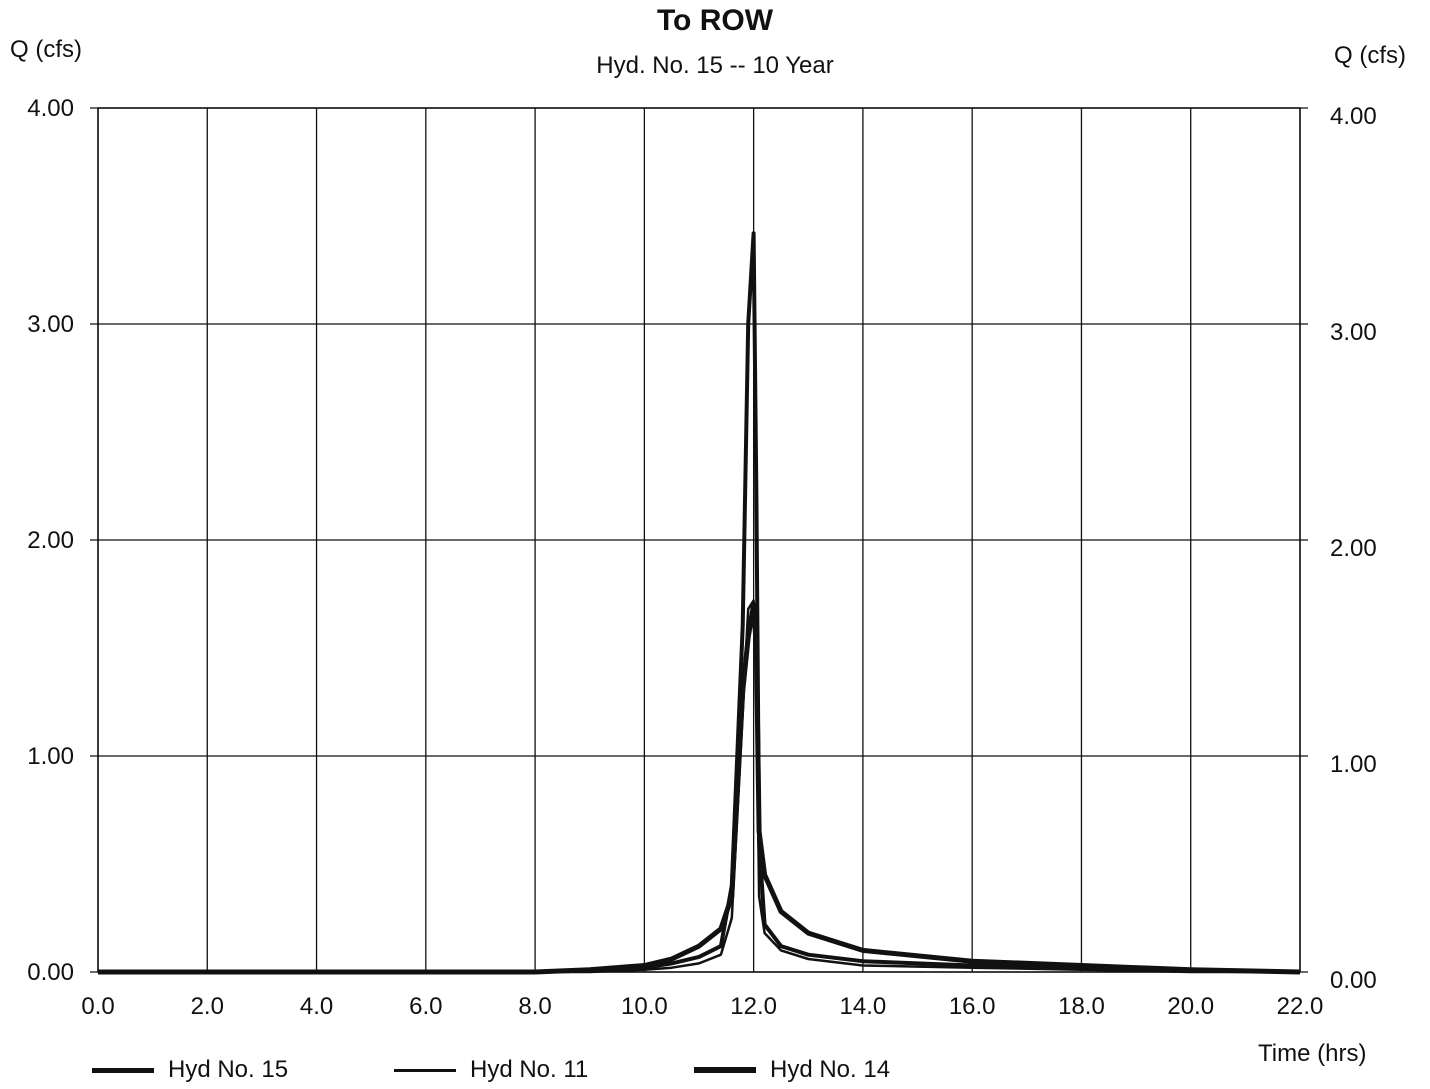  Describe the element at coordinates (1300, 1006) in the screenshot. I see `x-tick-label: 22.0` at that location.